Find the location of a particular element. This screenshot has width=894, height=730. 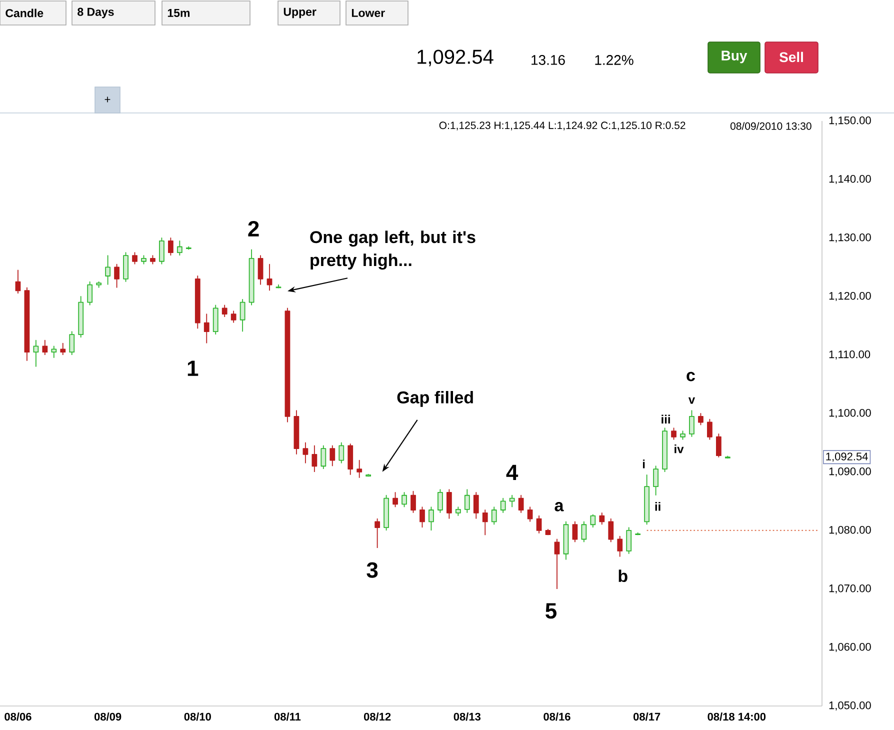

annotation: 5 is located at coordinates (551, 611).